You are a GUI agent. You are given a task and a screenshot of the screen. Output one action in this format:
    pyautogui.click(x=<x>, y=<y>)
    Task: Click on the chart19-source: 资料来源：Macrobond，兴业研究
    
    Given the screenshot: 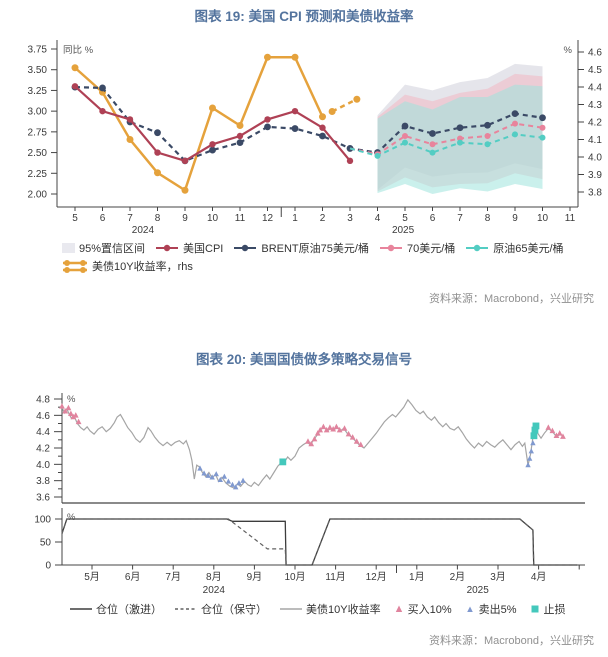 What is the action you would take?
    pyautogui.click(x=511, y=299)
    